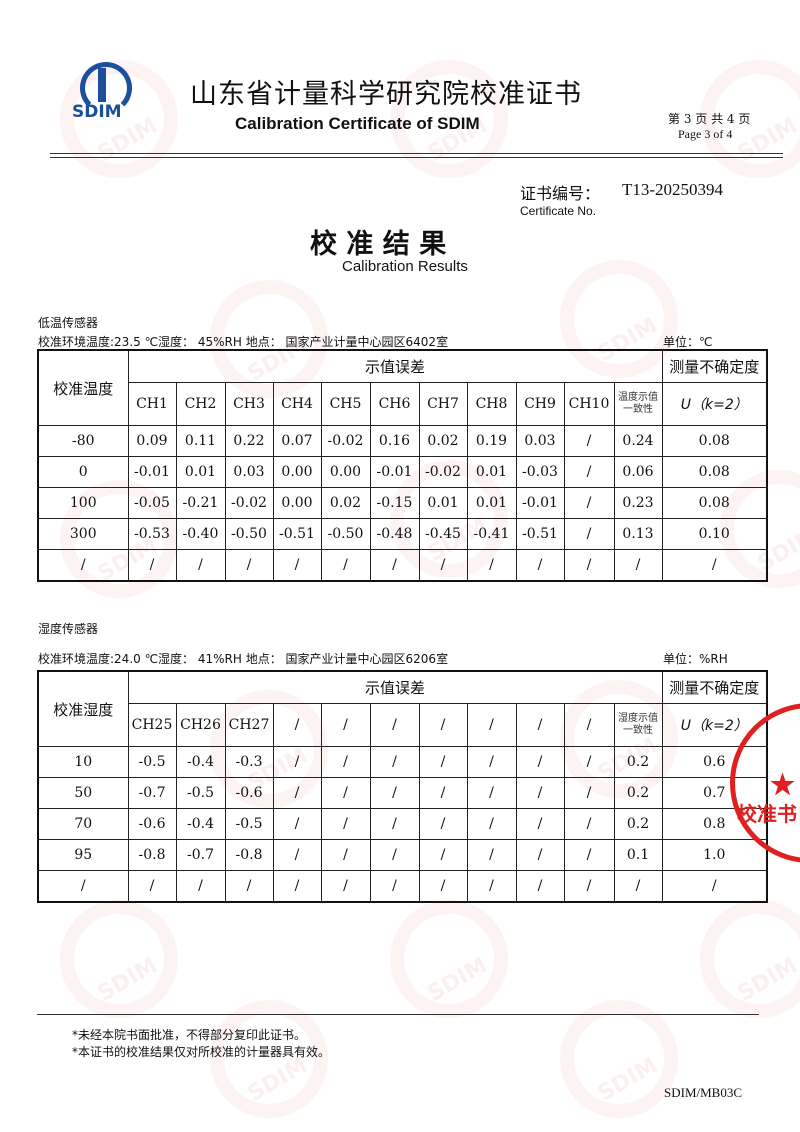 This screenshot has width=800, height=1132. What do you see at coordinates (386, 94) in the screenshot?
I see `title-cn: 山东省计量科学研究院校准证书` at bounding box center [386, 94].